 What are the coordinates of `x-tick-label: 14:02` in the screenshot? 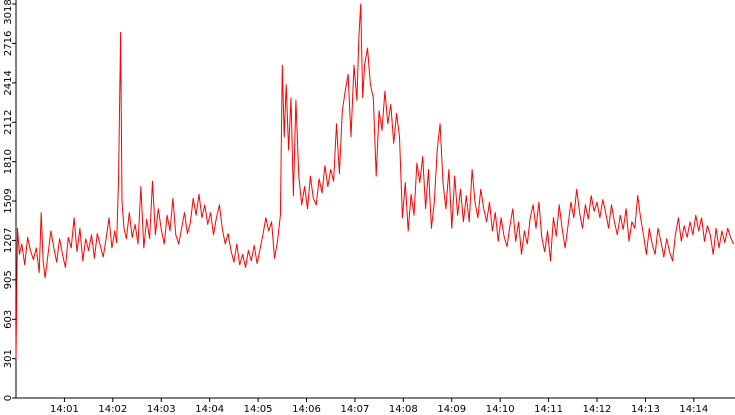 It's located at (112, 409).